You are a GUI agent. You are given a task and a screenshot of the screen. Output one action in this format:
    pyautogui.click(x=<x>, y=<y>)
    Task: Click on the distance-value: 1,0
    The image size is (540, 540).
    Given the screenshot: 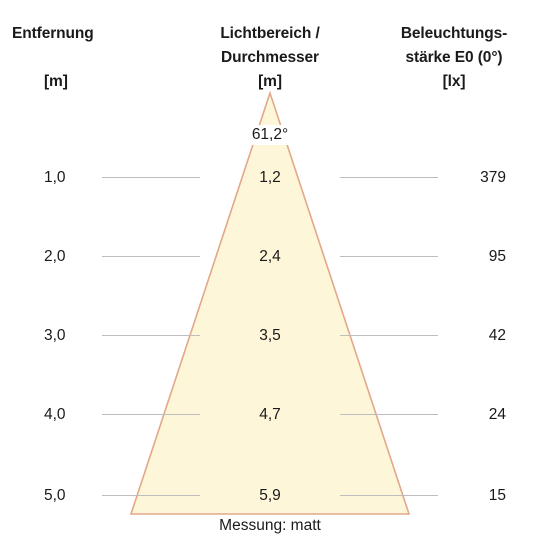 What is the action you would take?
    pyautogui.click(x=55, y=177)
    